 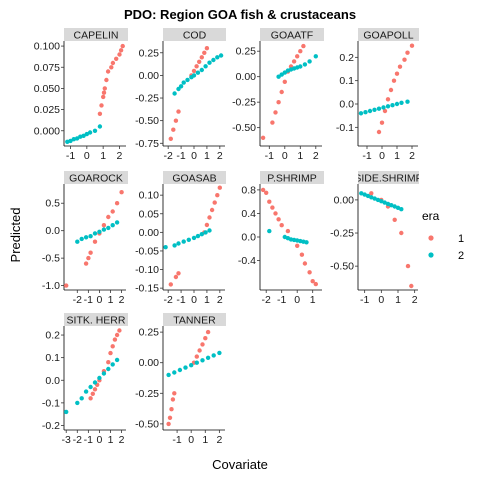 What do you see at coordinates (52, 336) in the screenshot?
I see `y-tick-label: 0.2` at bounding box center [52, 336].